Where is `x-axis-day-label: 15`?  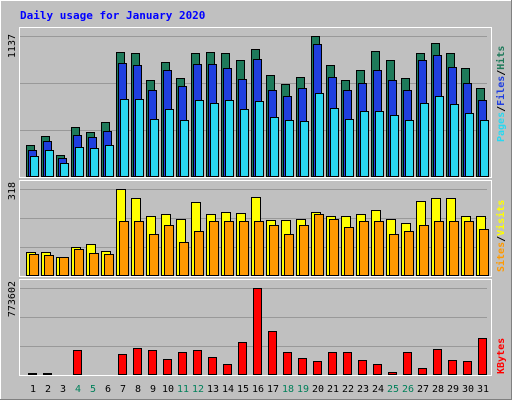
x-axis-day-label: 15 is located at coordinates (243, 389).